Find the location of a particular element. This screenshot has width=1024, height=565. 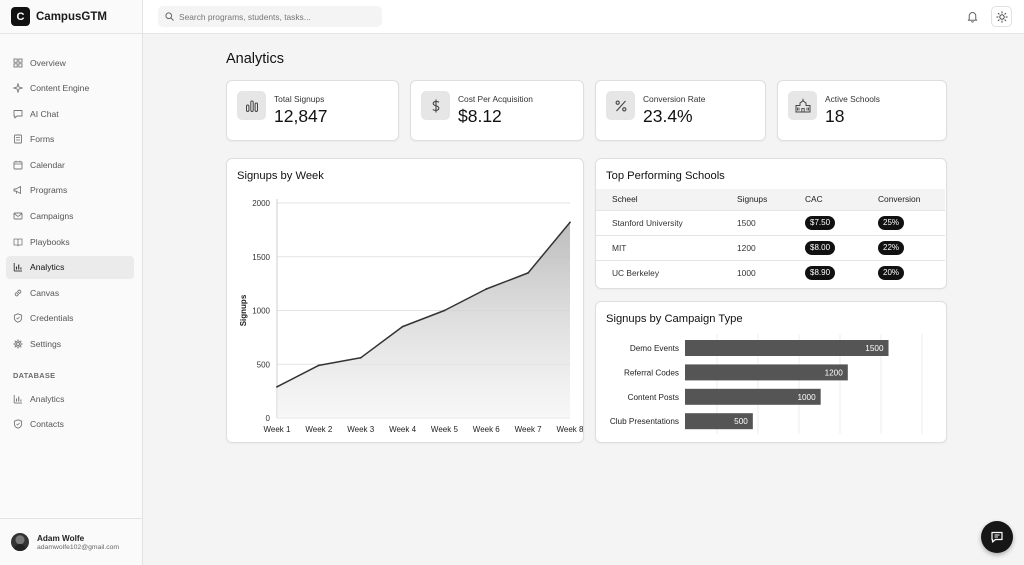

campaign-type-title: Signups by Campaign Type is located at coordinates (674, 319).